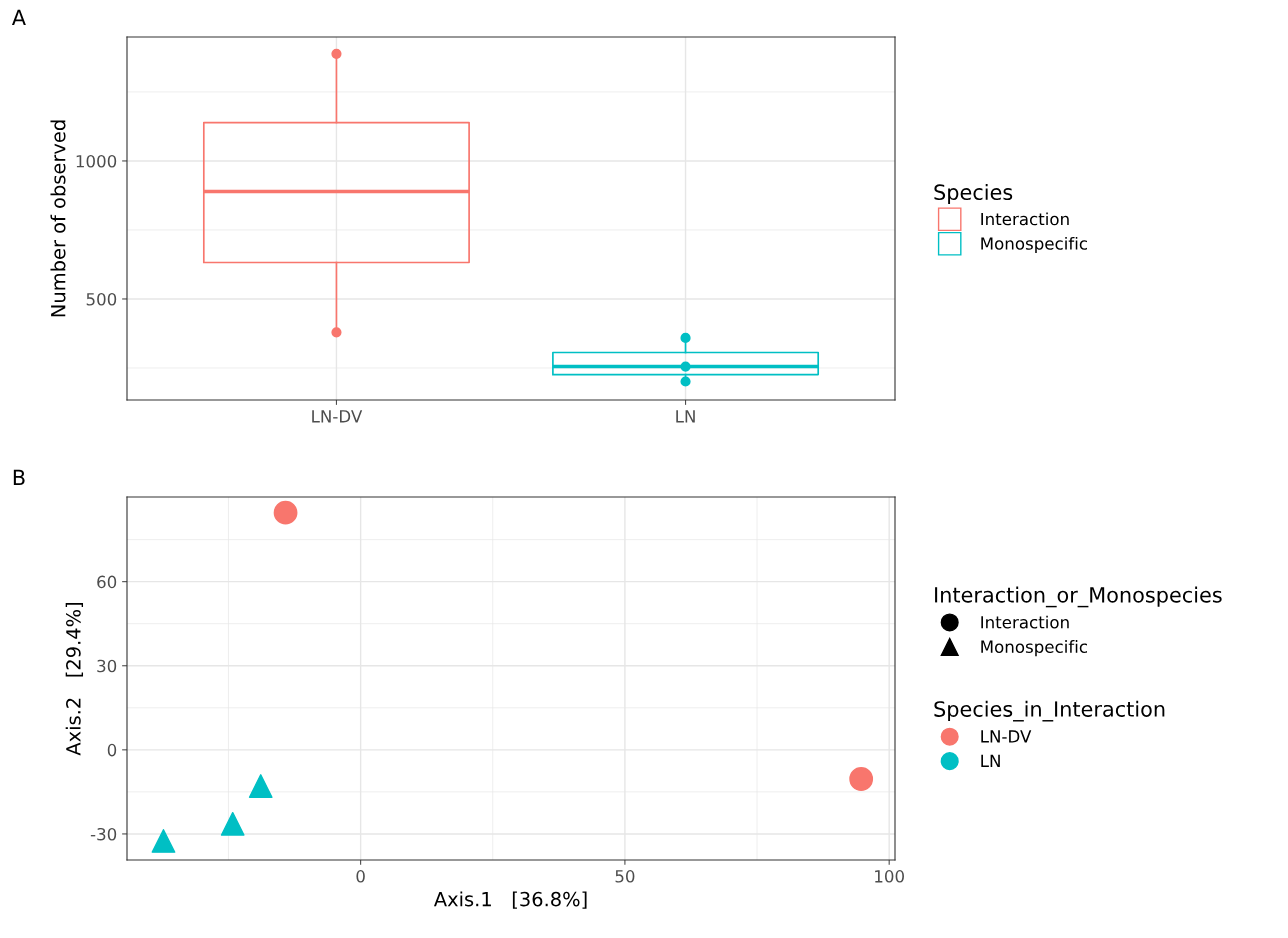  I want to click on y-tick-label: -30, so click(103, 834).